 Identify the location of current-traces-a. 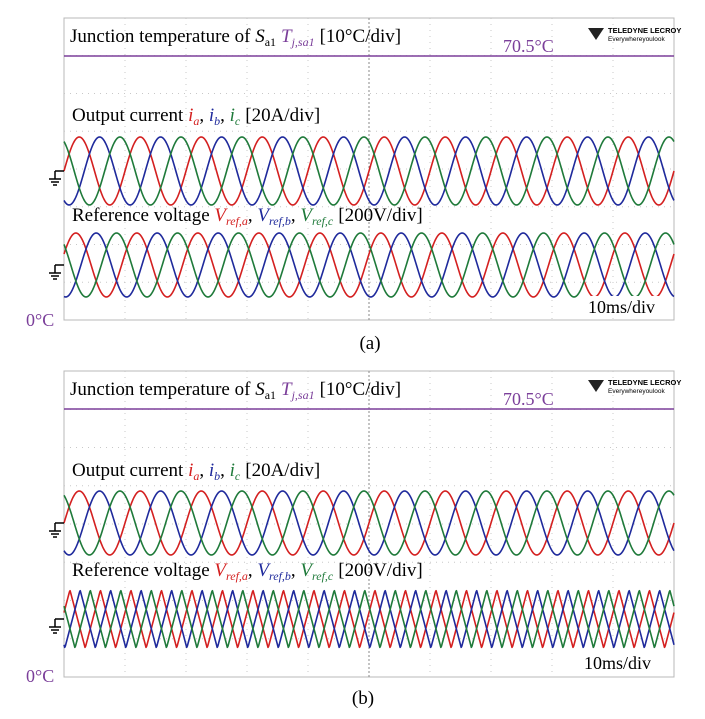
(369, 171).